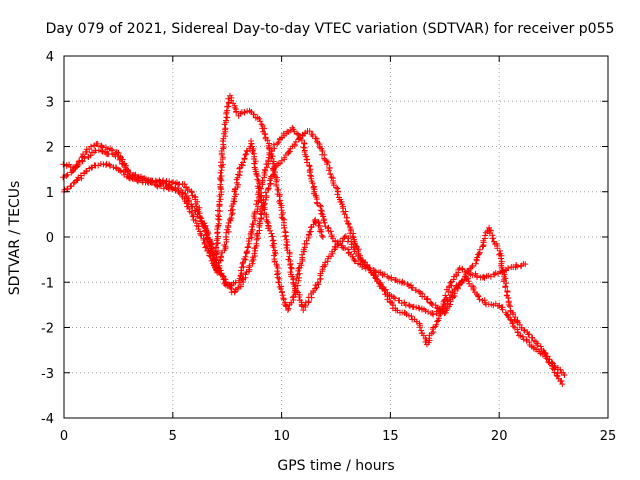 Image resolution: width=640 pixels, height=480 pixels. Describe the element at coordinates (50, 238) in the screenshot. I see `y-tick-label: 0` at that location.